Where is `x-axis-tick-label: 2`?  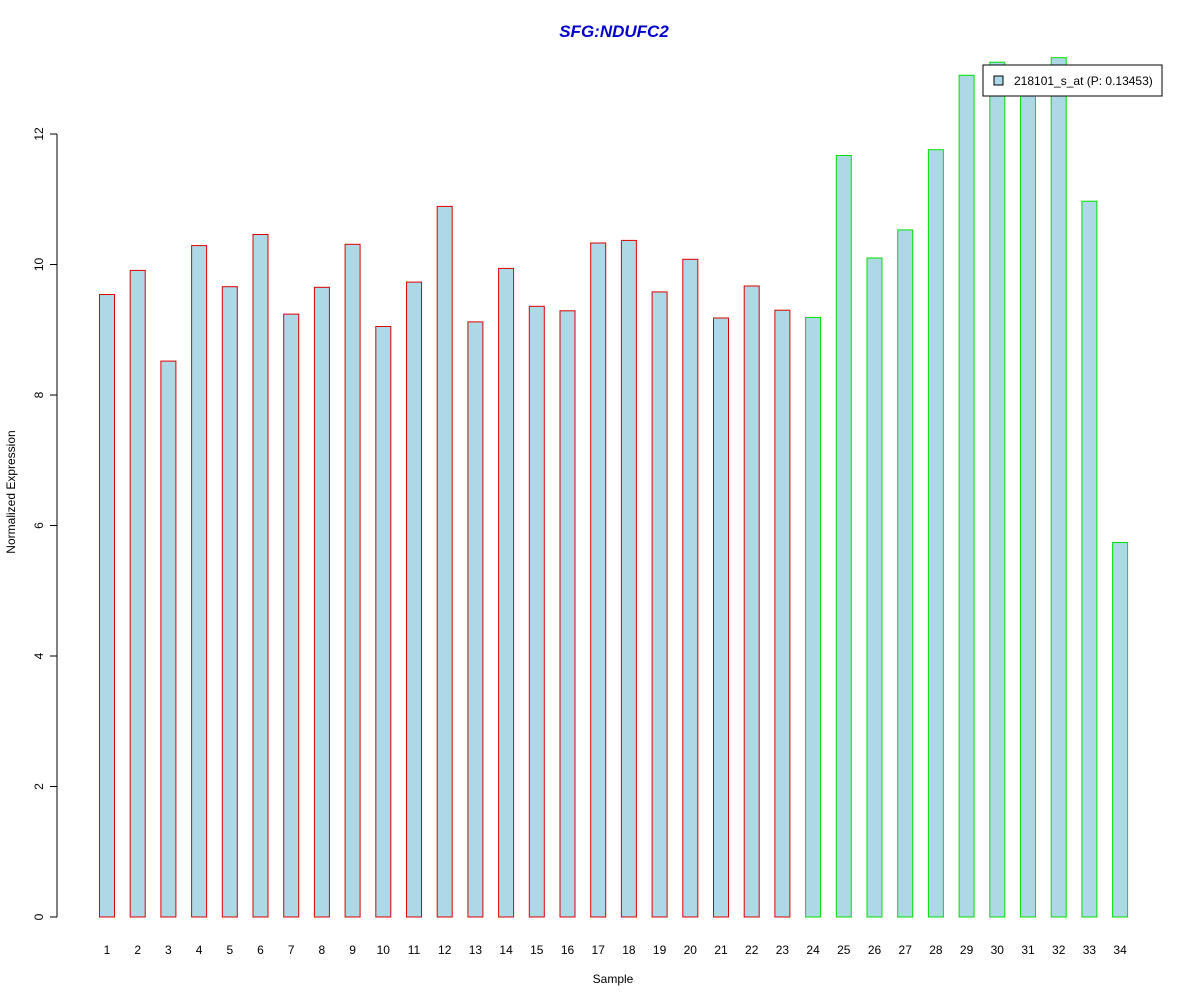
x-axis-tick-label: 2 is located at coordinates (137, 950).